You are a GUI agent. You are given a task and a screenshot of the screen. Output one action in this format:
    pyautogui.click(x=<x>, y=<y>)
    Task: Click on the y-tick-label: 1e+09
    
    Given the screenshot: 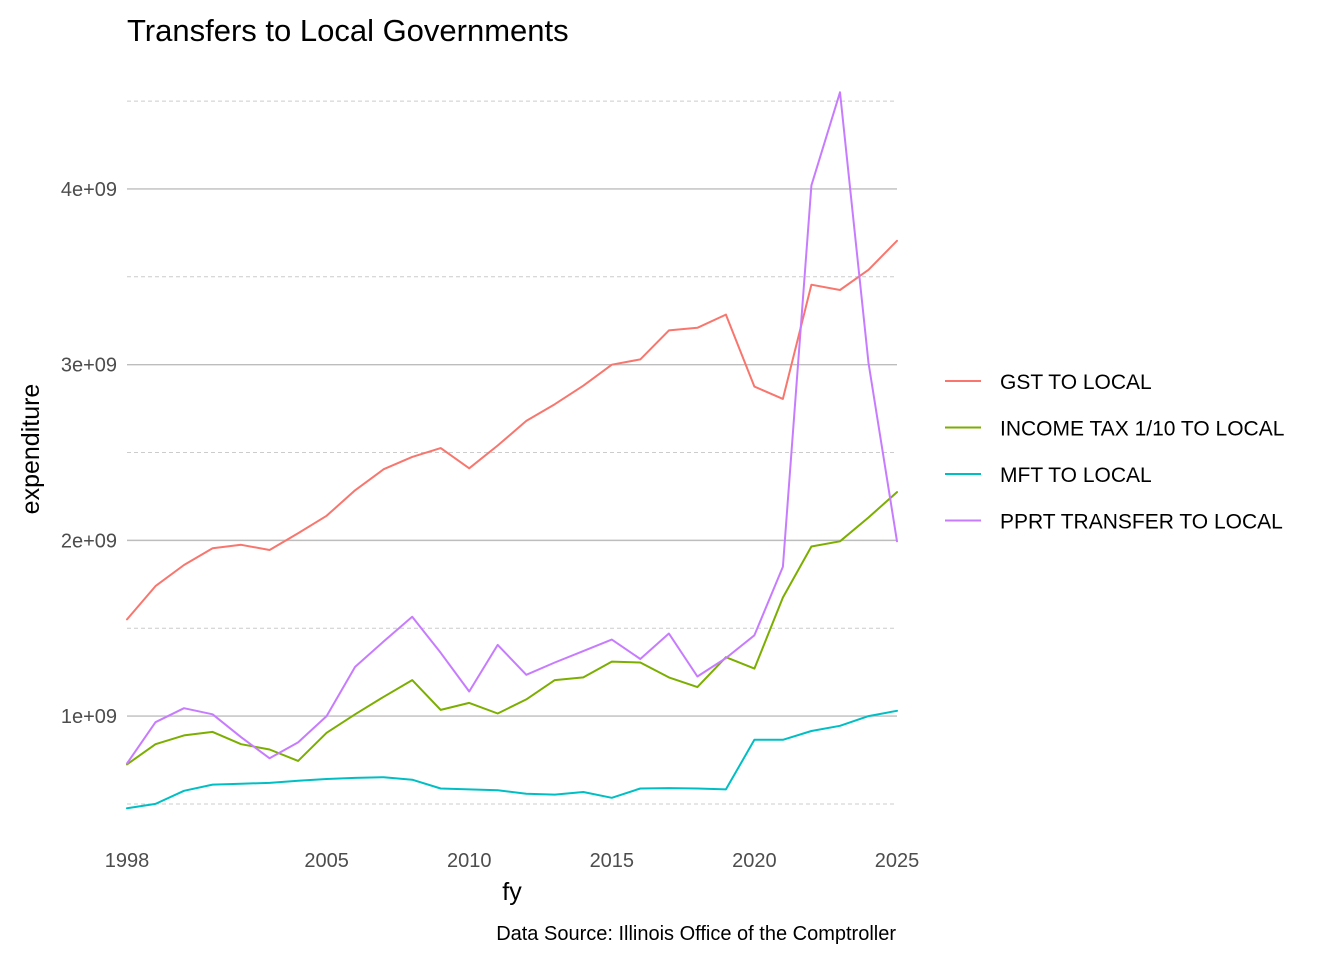 What is the action you would take?
    pyautogui.click(x=89, y=717)
    